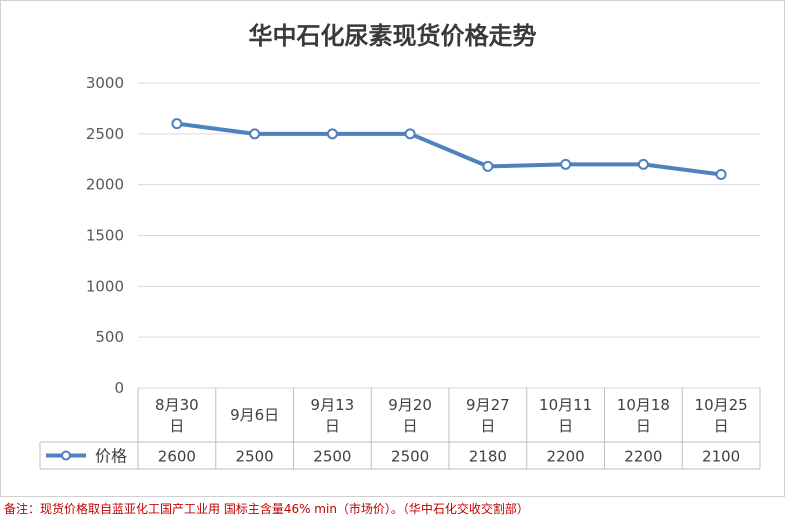 Image resolution: width=785 pixels, height=517 pixels. What do you see at coordinates (105, 286) in the screenshot?
I see `y-tick-label: 1000` at bounding box center [105, 286].